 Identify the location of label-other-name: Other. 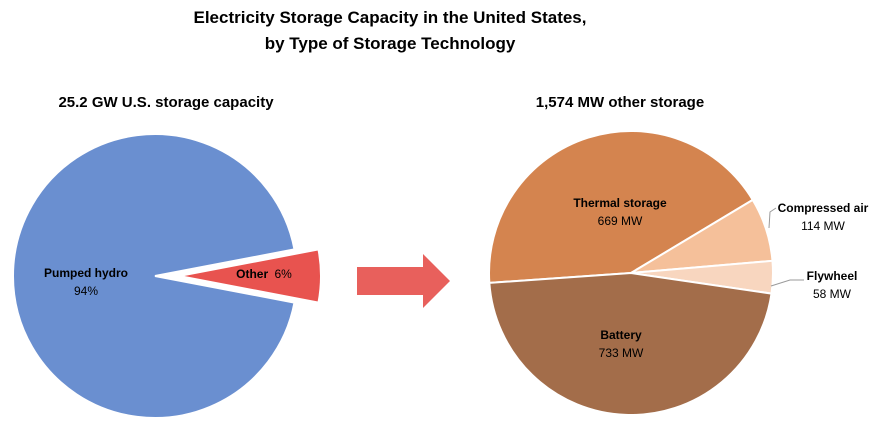
(252, 274).